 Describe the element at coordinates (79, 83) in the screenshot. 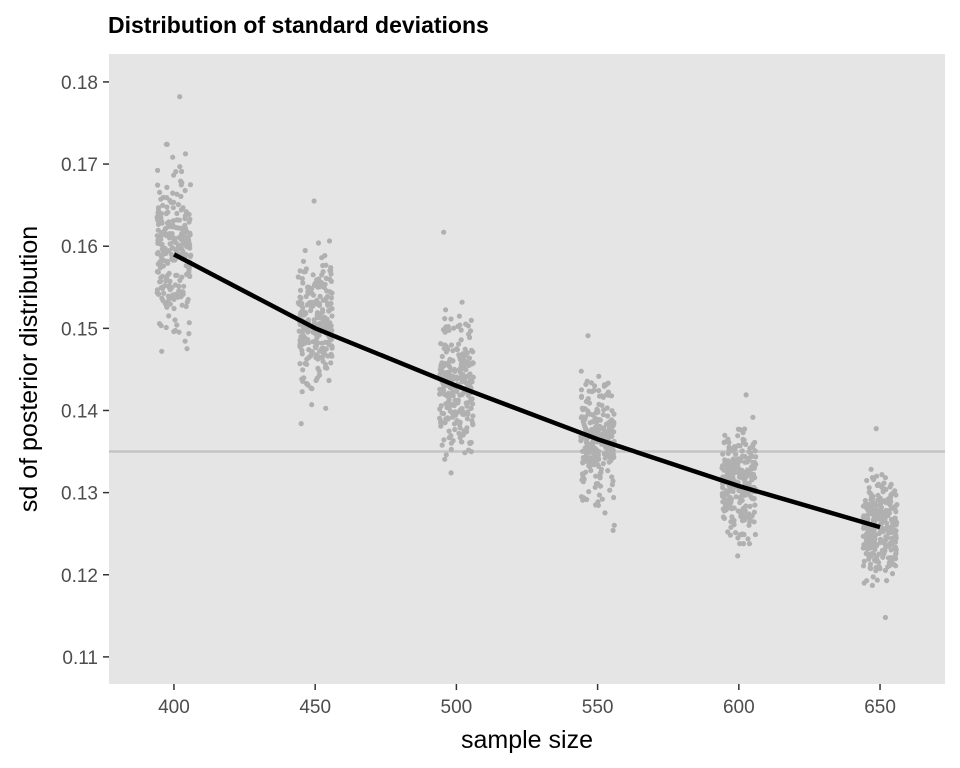

I see `y-tick-label: 0.18` at that location.